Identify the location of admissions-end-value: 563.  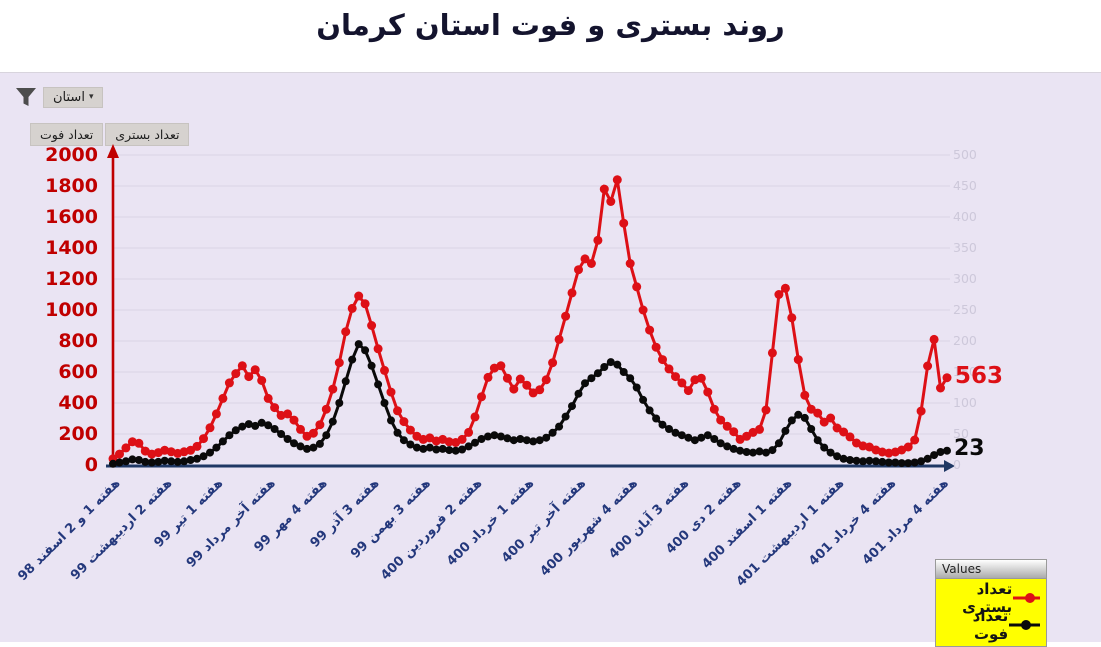
(979, 375).